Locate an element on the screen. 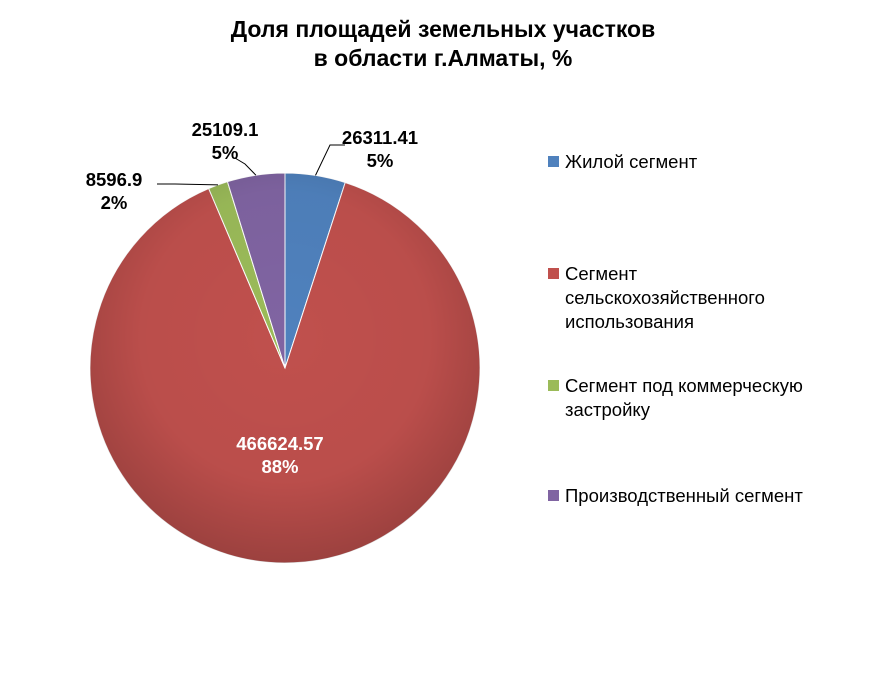 This screenshot has height=687, width=886. data-label-value-industrial: 25109.1 is located at coordinates (225, 129).